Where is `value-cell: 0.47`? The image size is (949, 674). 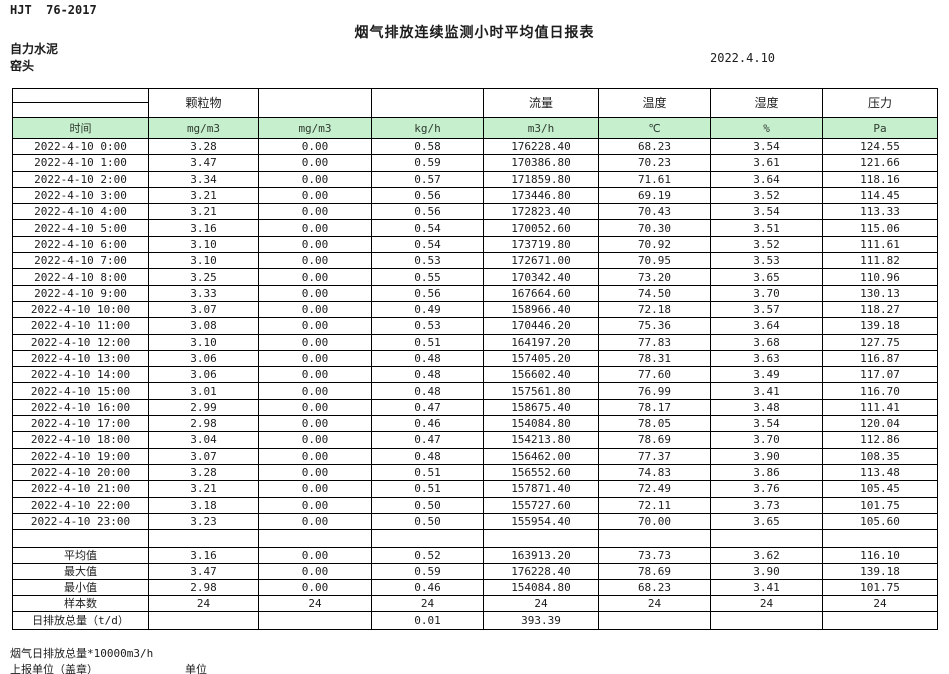
value-cell: 0.47 is located at coordinates (427, 407).